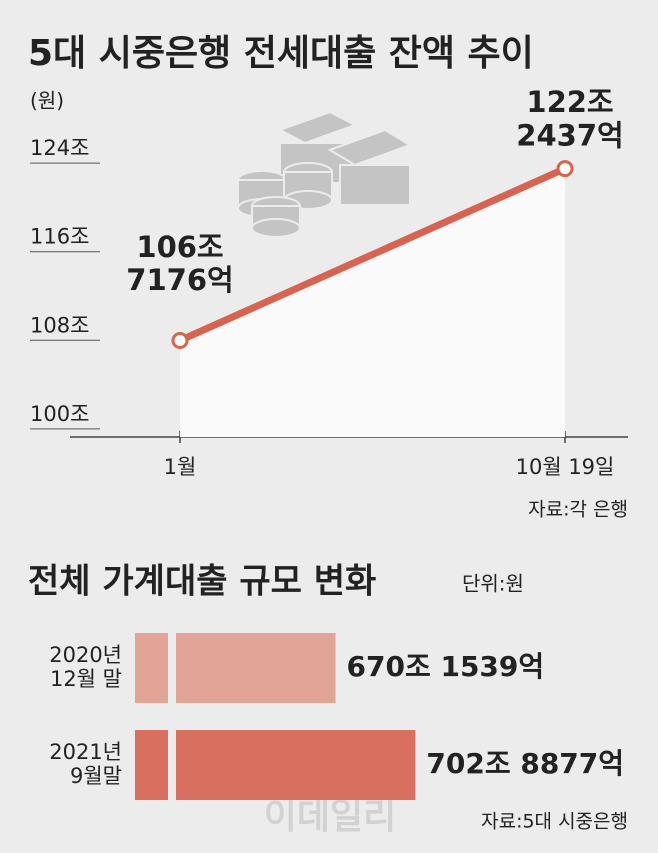 Image resolution: width=658 pixels, height=853 pixels. I want to click on value-label: 670조 1539억, so click(446, 666).